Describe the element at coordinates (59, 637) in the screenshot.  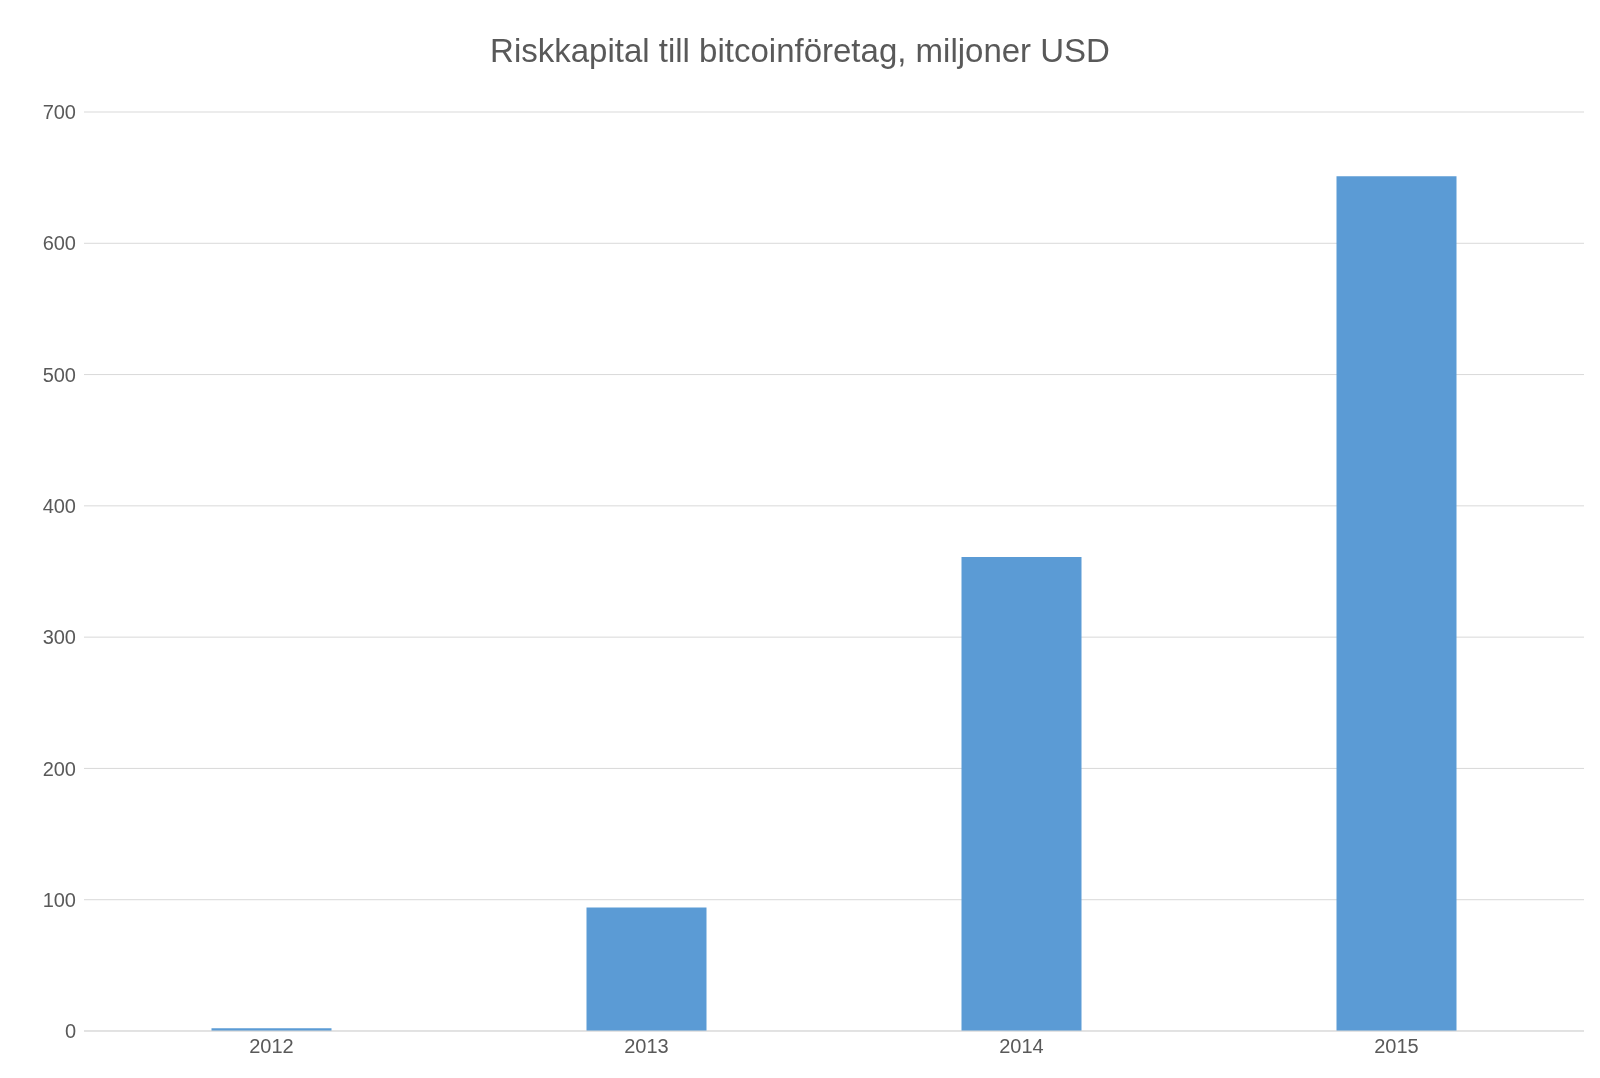
I see `y-tick-label: 300` at that location.